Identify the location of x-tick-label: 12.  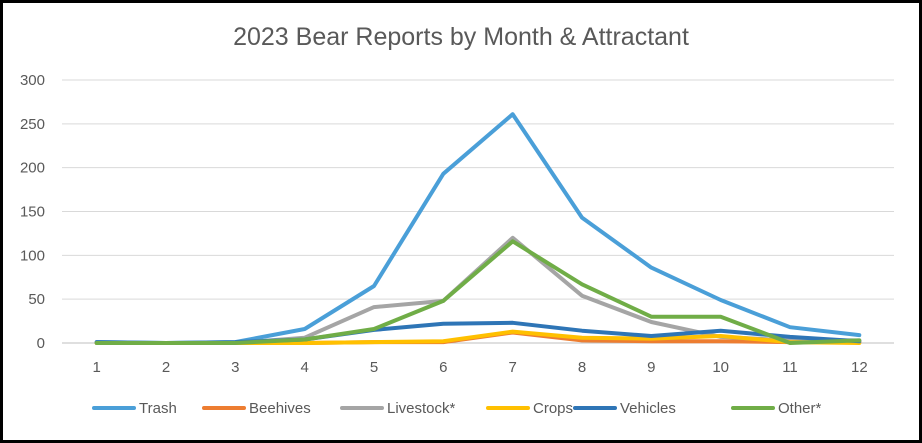
(859, 367).